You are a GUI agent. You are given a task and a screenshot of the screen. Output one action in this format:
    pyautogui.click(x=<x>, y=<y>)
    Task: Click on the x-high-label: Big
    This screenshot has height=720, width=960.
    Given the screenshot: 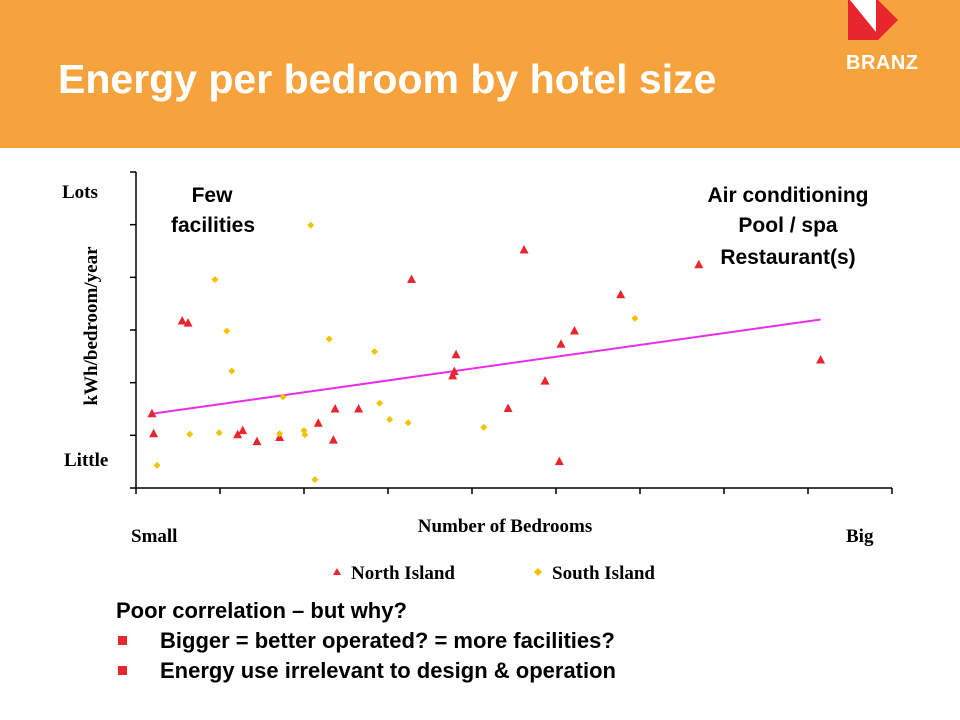 What is the action you would take?
    pyautogui.click(x=860, y=536)
    